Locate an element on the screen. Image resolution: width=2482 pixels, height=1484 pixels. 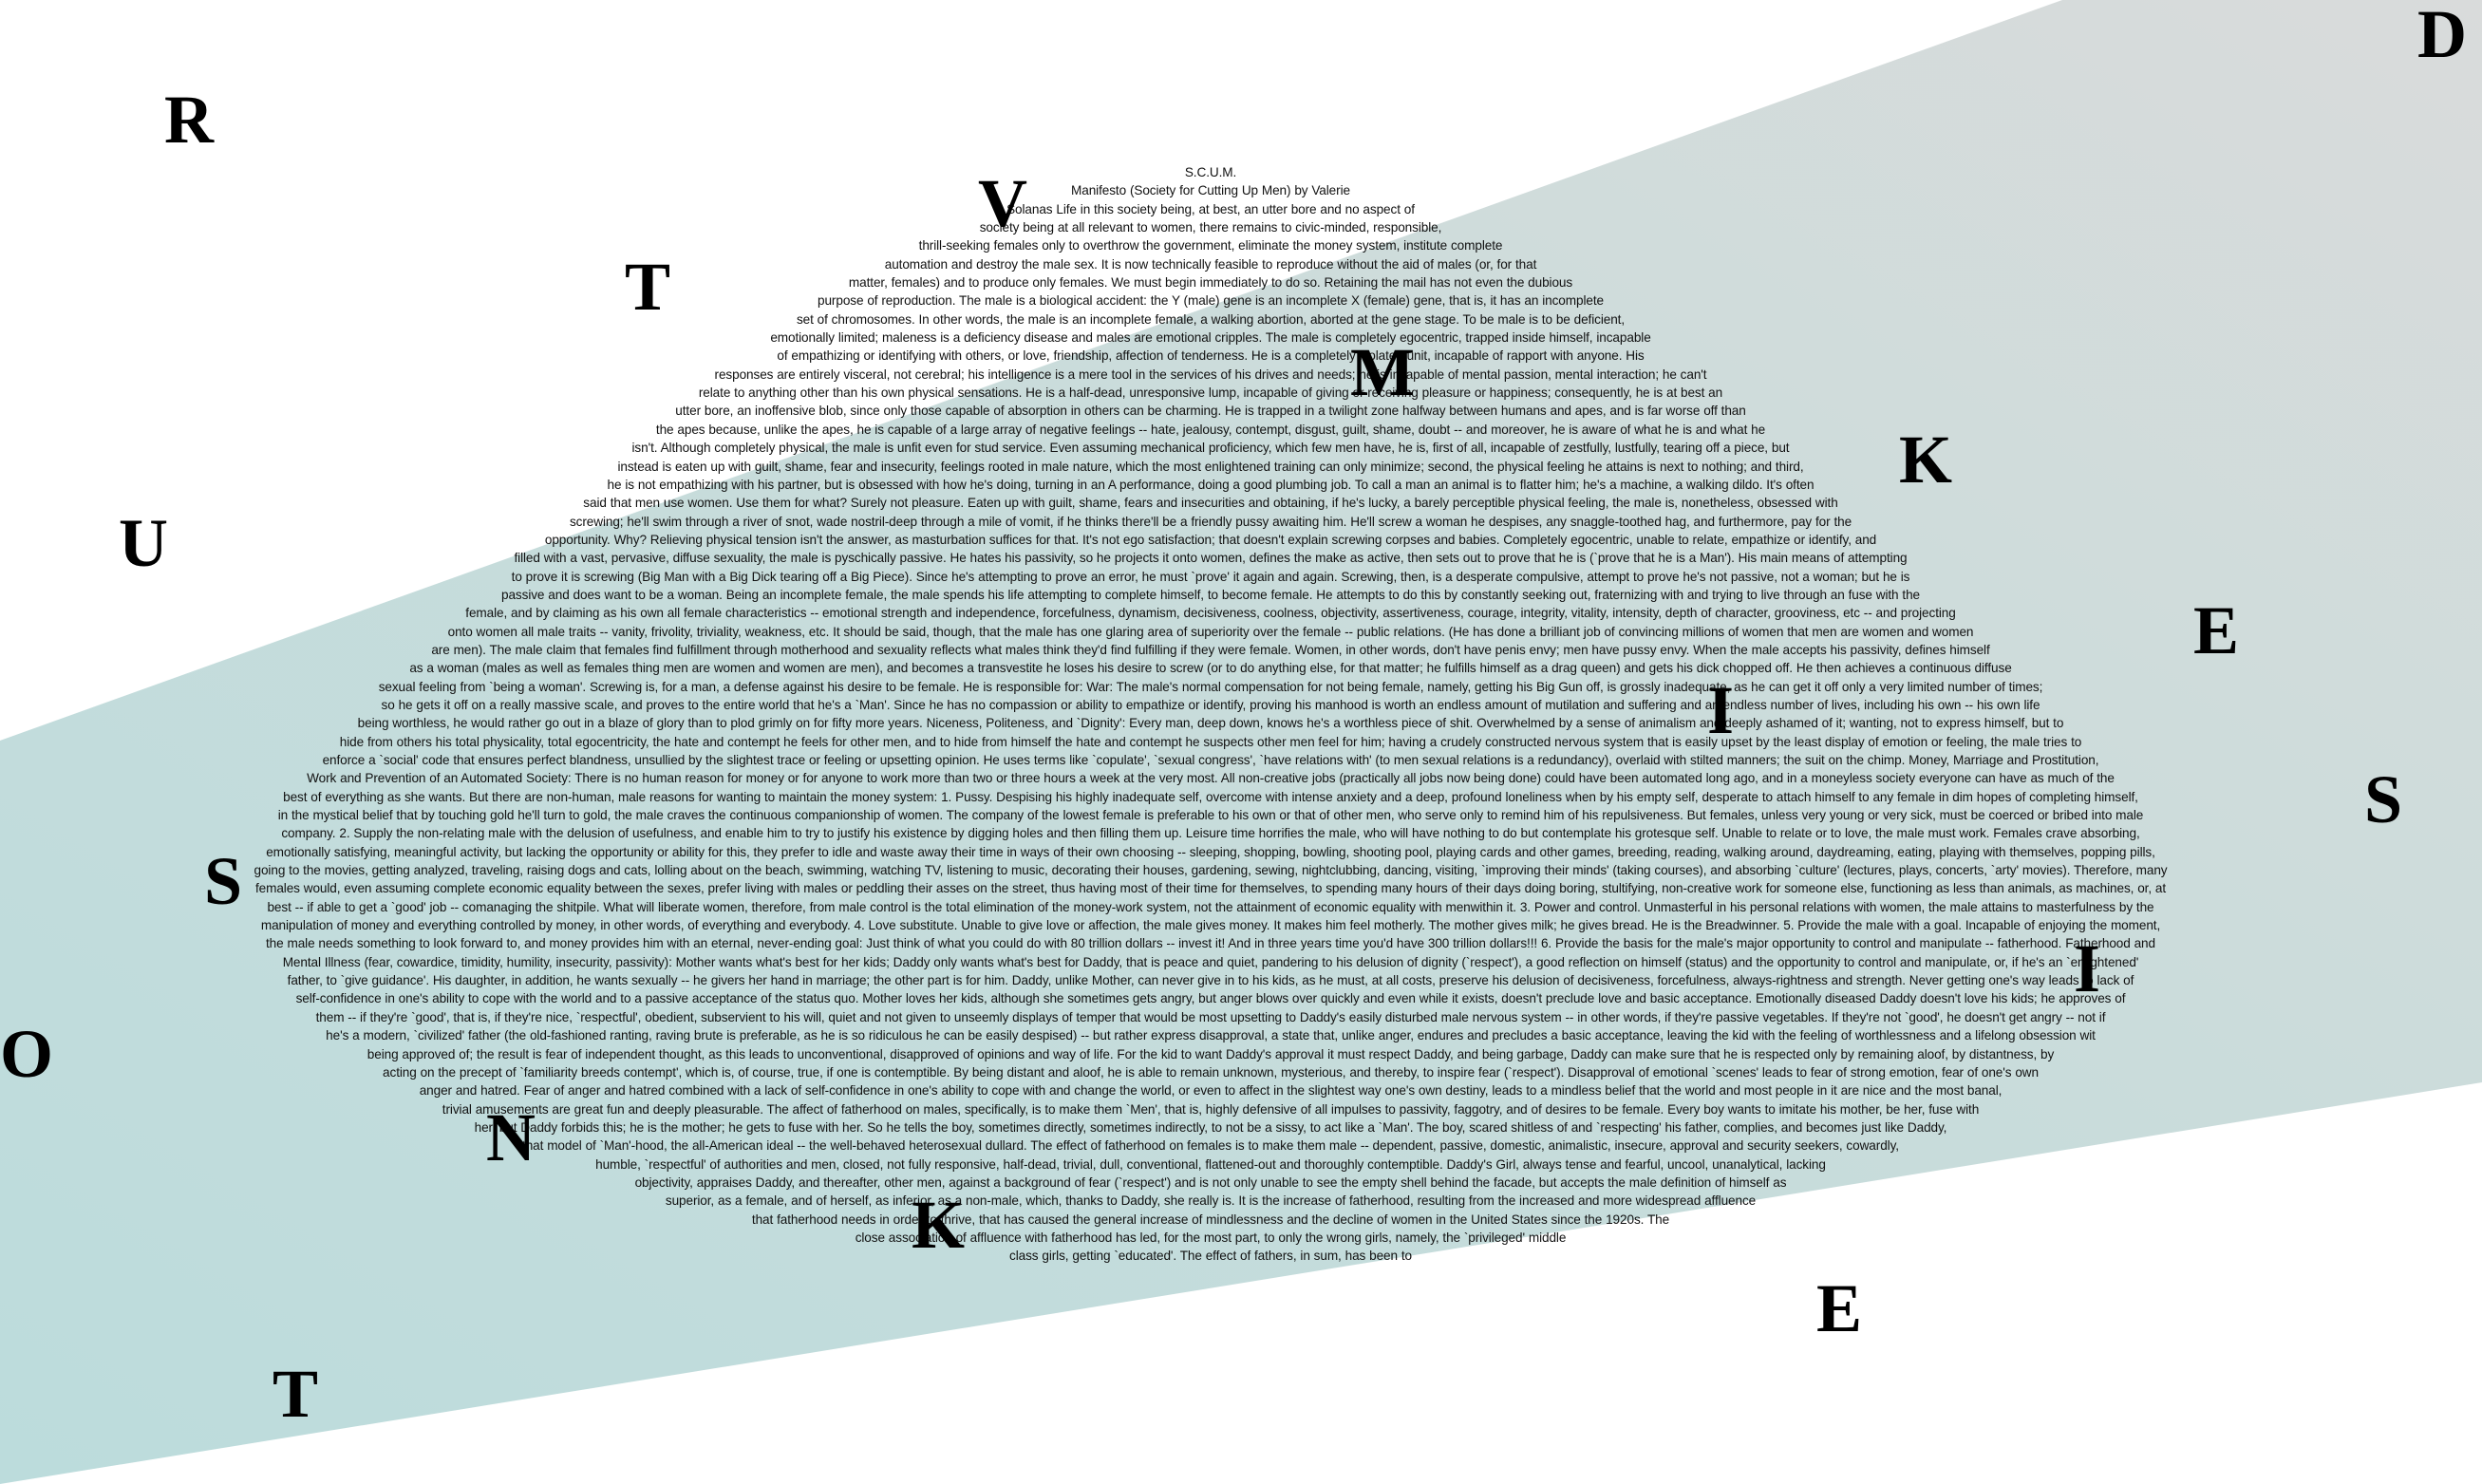
letter-d: D is located at coordinates (2442, 36).